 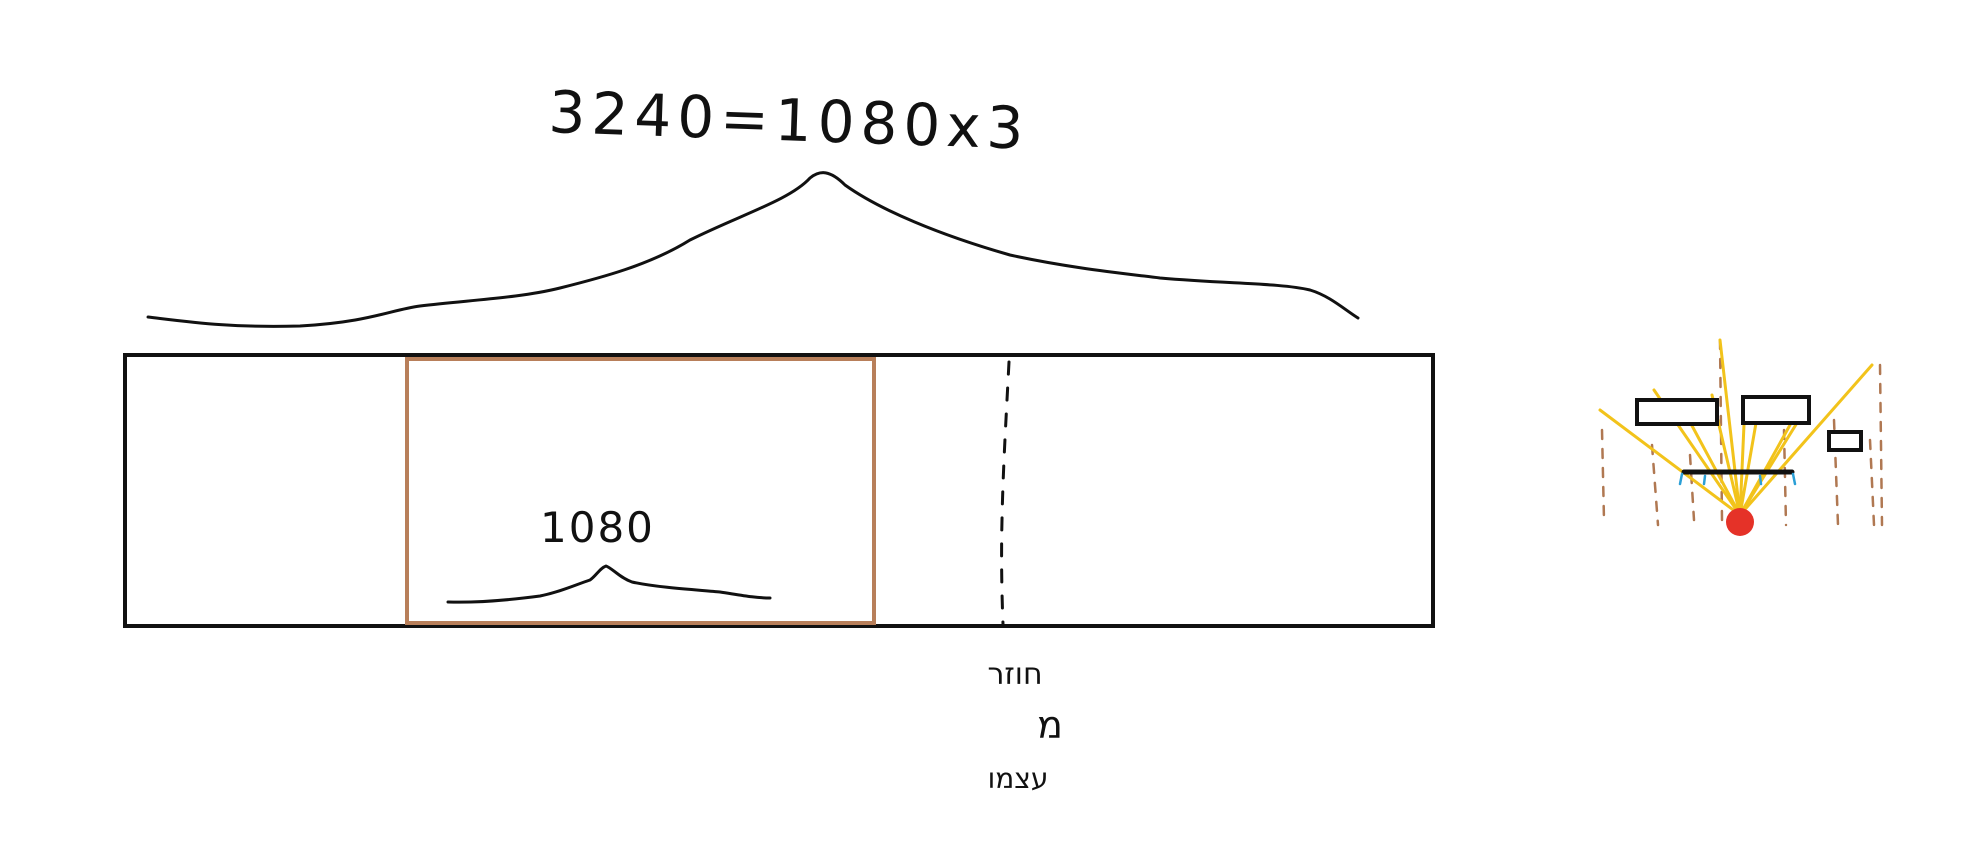 What do you see at coordinates (1014, 674) in the screenshot?
I see `hebrew-note-line-1: חוזר` at bounding box center [1014, 674].